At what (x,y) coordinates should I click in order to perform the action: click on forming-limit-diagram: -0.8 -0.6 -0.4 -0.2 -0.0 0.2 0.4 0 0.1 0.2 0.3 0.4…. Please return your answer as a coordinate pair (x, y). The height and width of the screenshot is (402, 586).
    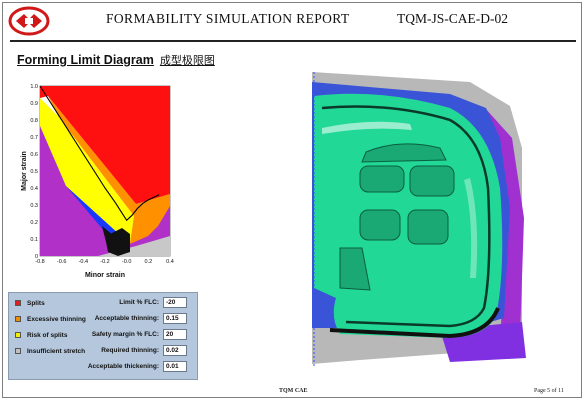
    Looking at the image, I should click on (97, 181).